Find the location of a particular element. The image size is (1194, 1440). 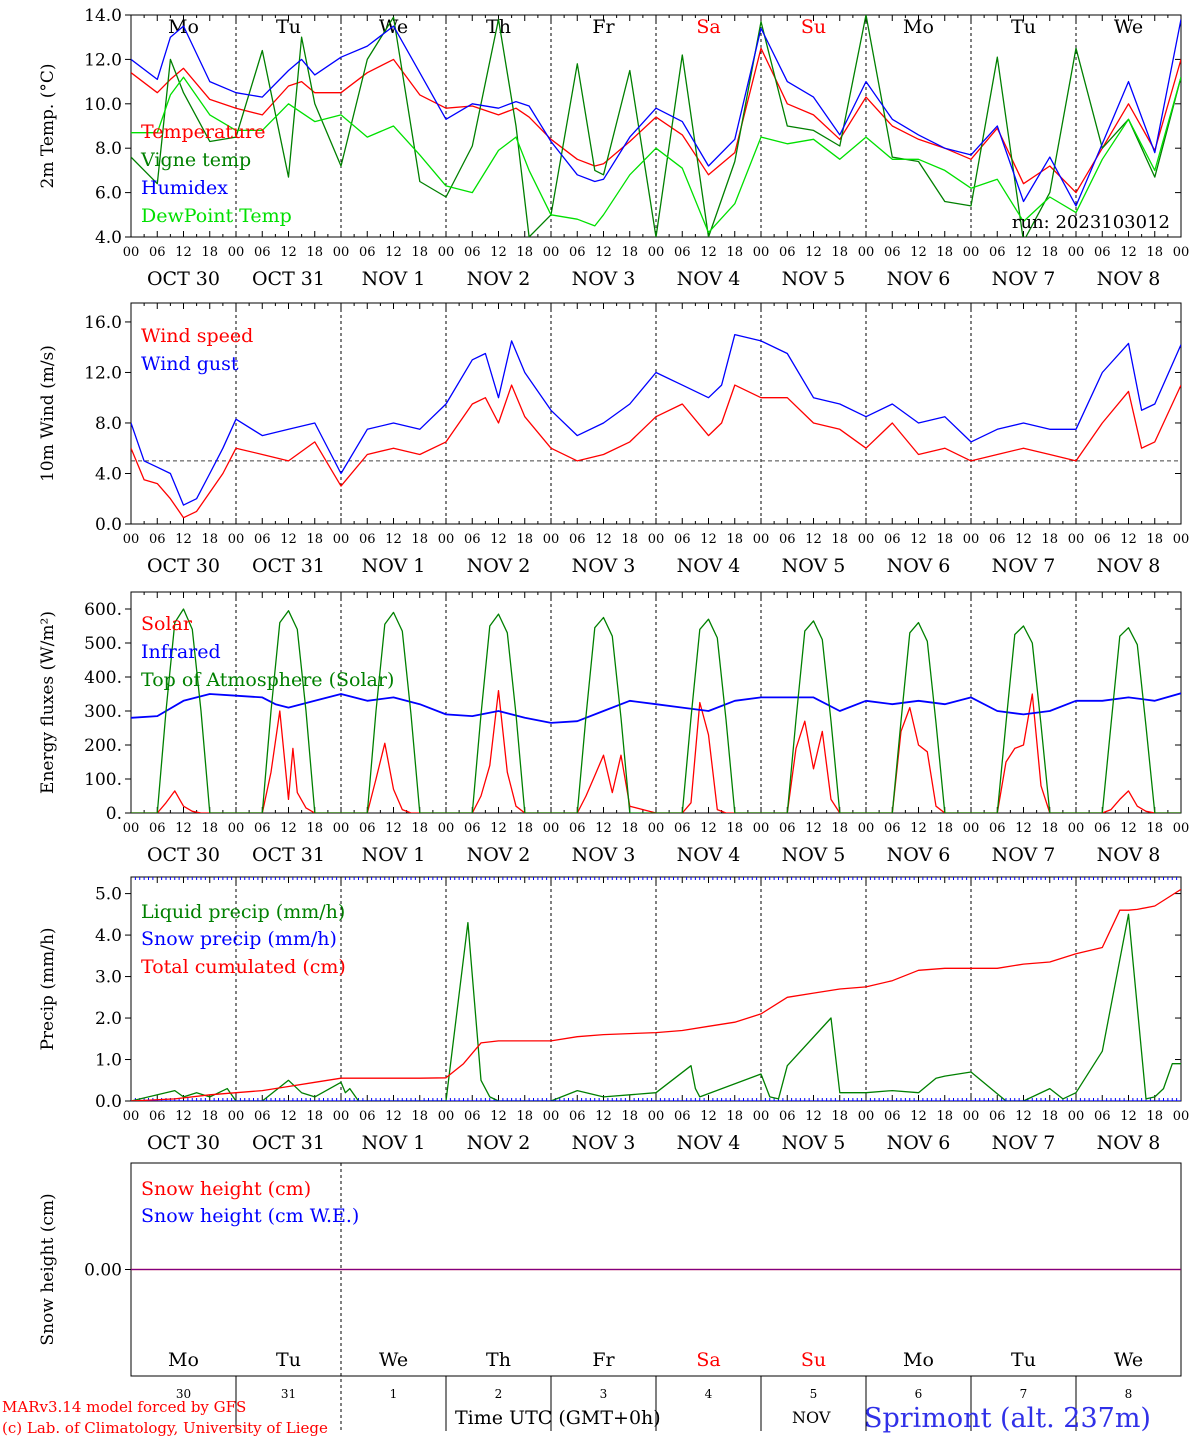

legend-entry: Snow height (cm W.E.) is located at coordinates (250, 1216).